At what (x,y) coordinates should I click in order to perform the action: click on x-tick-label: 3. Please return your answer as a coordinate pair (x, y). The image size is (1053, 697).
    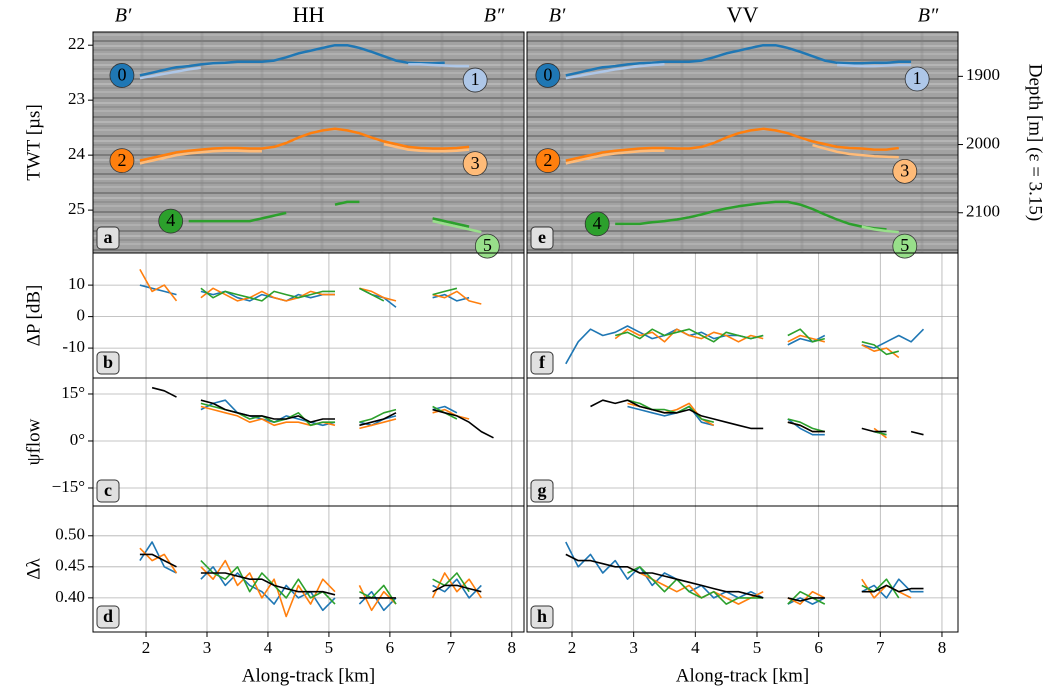
    Looking at the image, I should click on (633, 647).